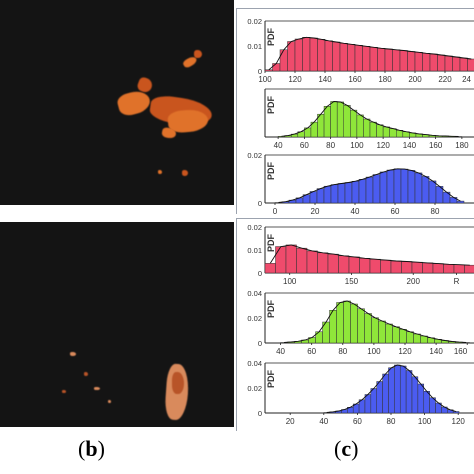 The height and width of the screenshot is (474, 474). Describe the element at coordinates (466, 79) in the screenshot. I see `x-tick-label: 24` at that location.